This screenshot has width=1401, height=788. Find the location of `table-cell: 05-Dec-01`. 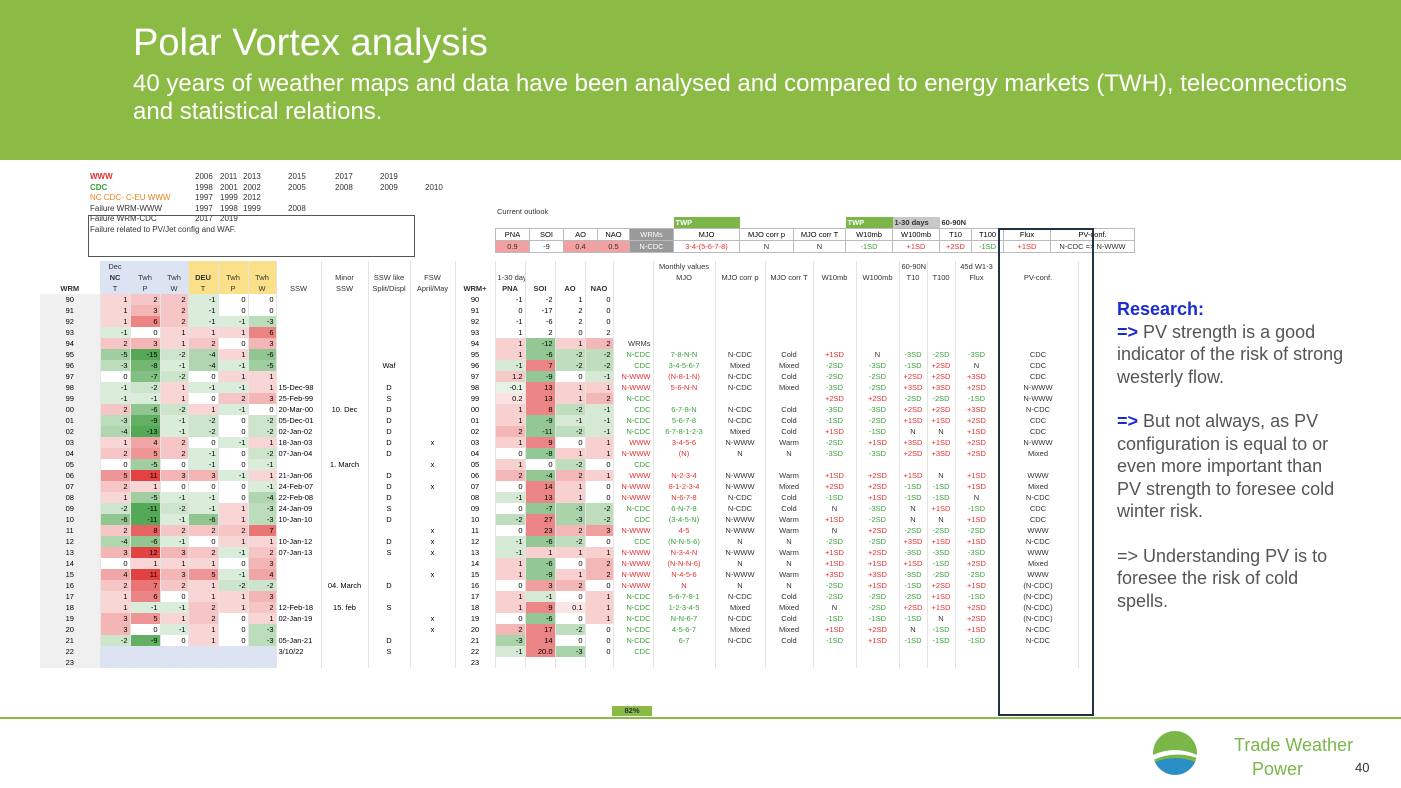

table-cell: 05-Dec-01 is located at coordinates (299, 420).